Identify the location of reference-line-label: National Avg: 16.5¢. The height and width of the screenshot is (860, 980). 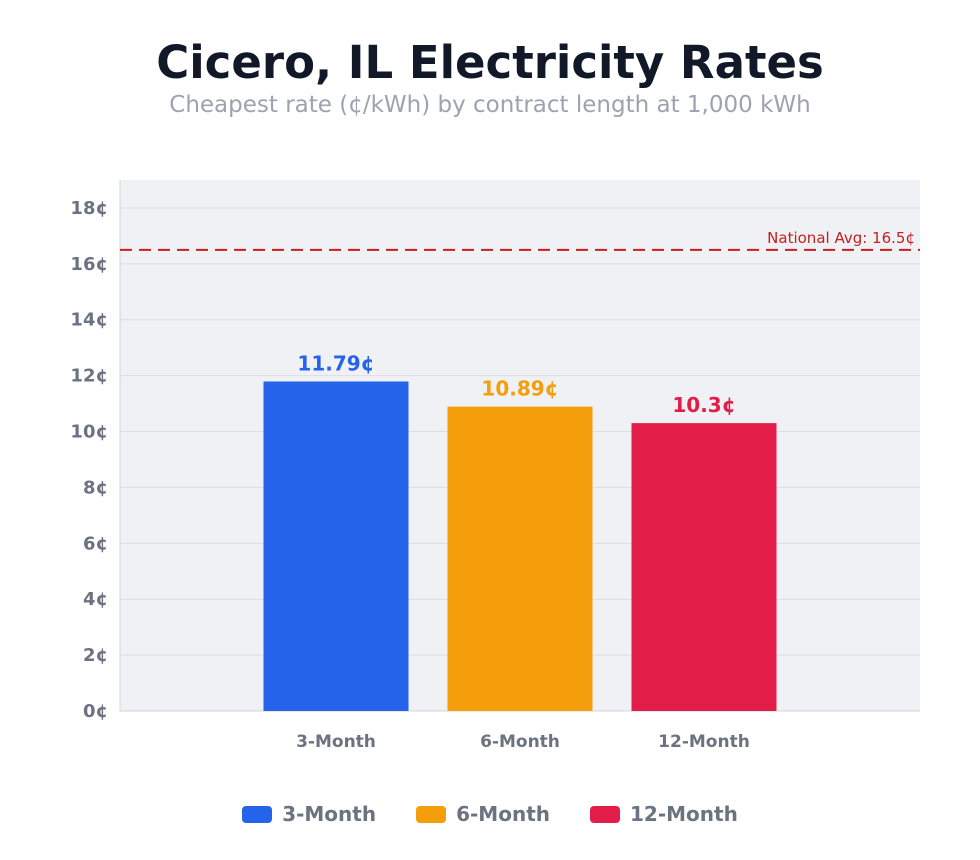
(841, 238).